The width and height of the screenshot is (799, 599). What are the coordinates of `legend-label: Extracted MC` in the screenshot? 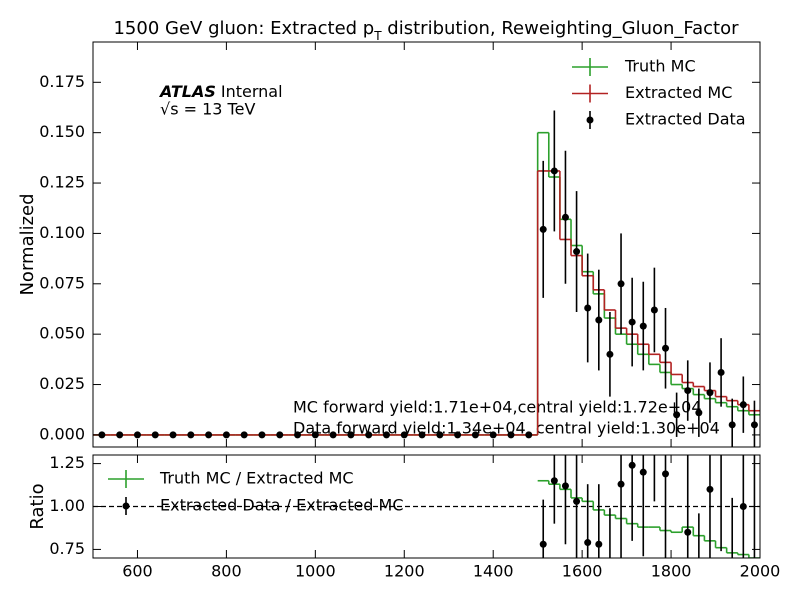 It's located at (678, 92).